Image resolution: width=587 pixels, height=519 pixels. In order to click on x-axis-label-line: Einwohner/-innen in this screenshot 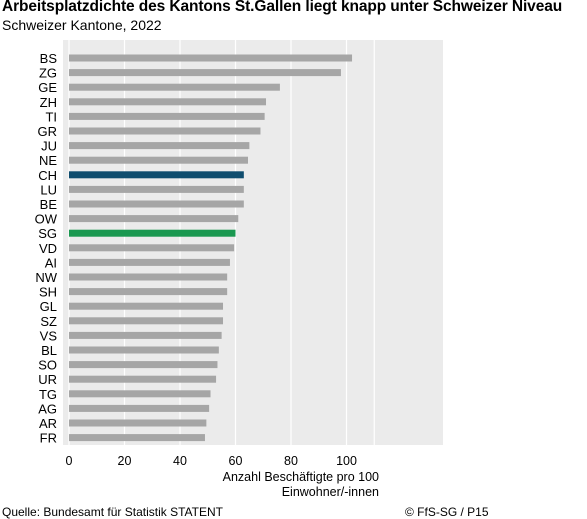, I will do `click(330, 492)`.